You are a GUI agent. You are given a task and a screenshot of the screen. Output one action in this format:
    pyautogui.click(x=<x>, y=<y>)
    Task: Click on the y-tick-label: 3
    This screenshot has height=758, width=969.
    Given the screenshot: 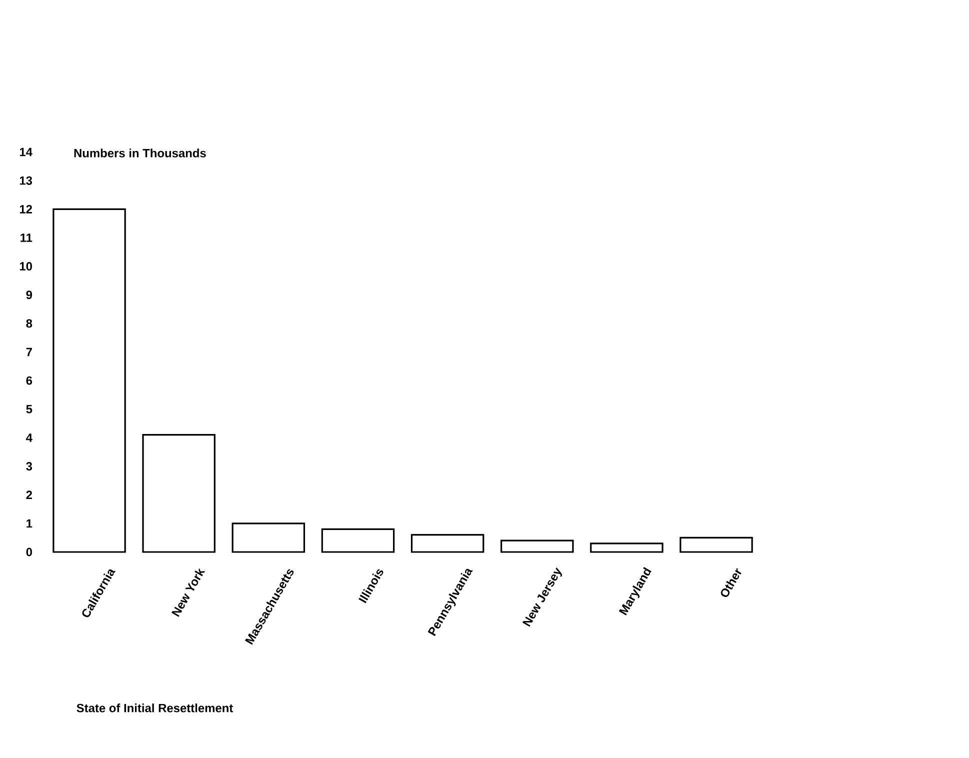 What is the action you would take?
    pyautogui.click(x=29, y=466)
    